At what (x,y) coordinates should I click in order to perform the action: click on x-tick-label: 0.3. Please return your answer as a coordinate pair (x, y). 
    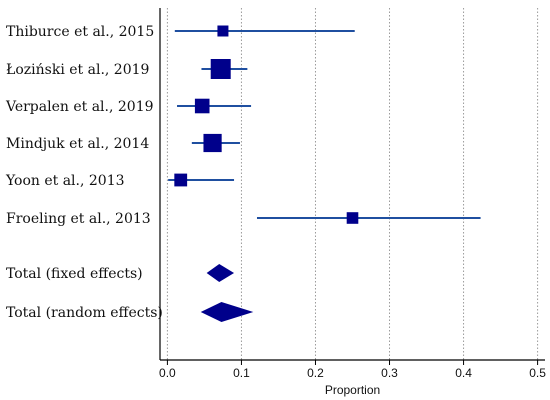
    Looking at the image, I should click on (389, 373).